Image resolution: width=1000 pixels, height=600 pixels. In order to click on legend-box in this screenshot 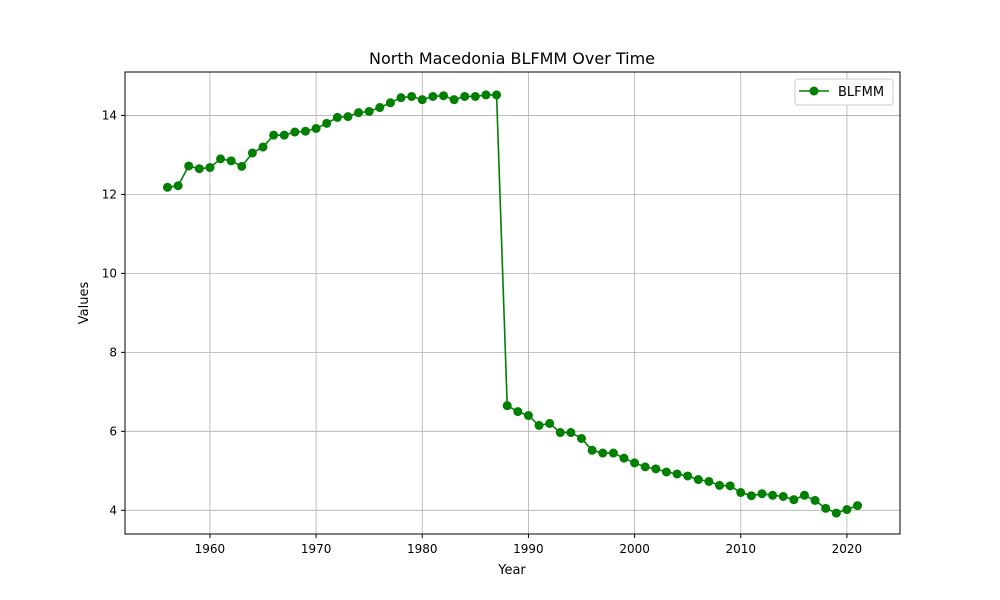, I will do `click(844, 92)`.